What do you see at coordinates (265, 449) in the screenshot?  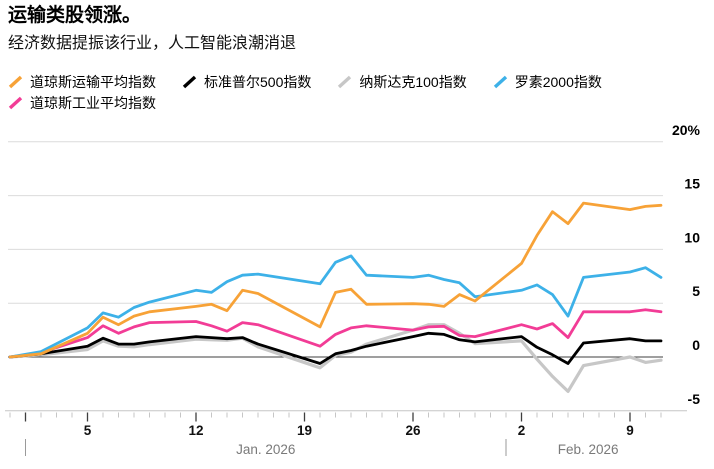 I see `month-label: Jan. 2026` at bounding box center [265, 449].